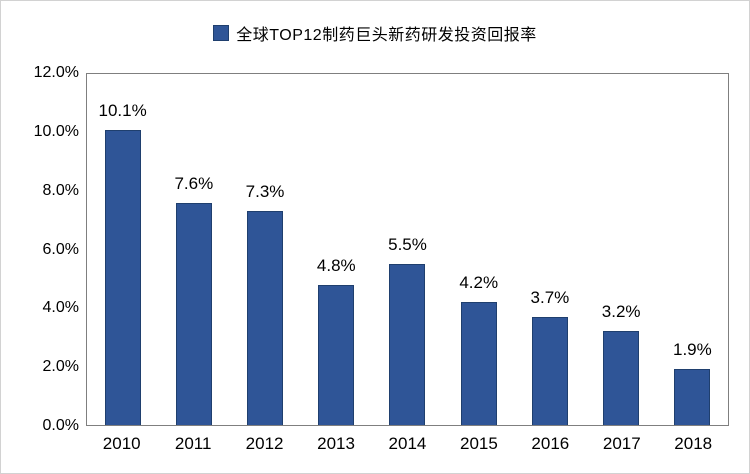 This screenshot has width=750, height=474. I want to click on bar-value-label: 3.7%, so click(550, 297).